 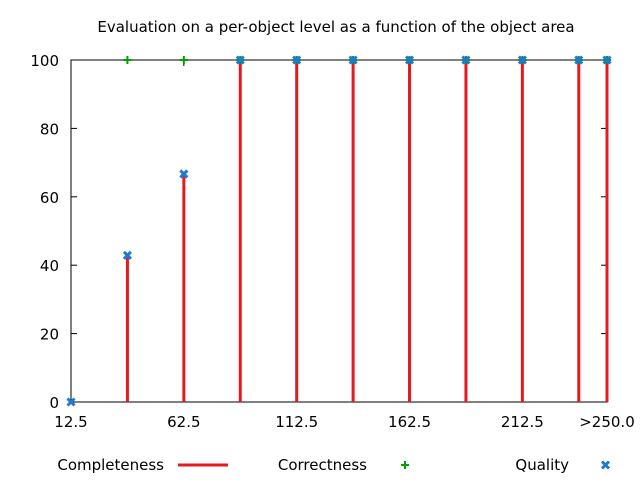 I want to click on y-tick-label: 60, so click(x=49, y=198).